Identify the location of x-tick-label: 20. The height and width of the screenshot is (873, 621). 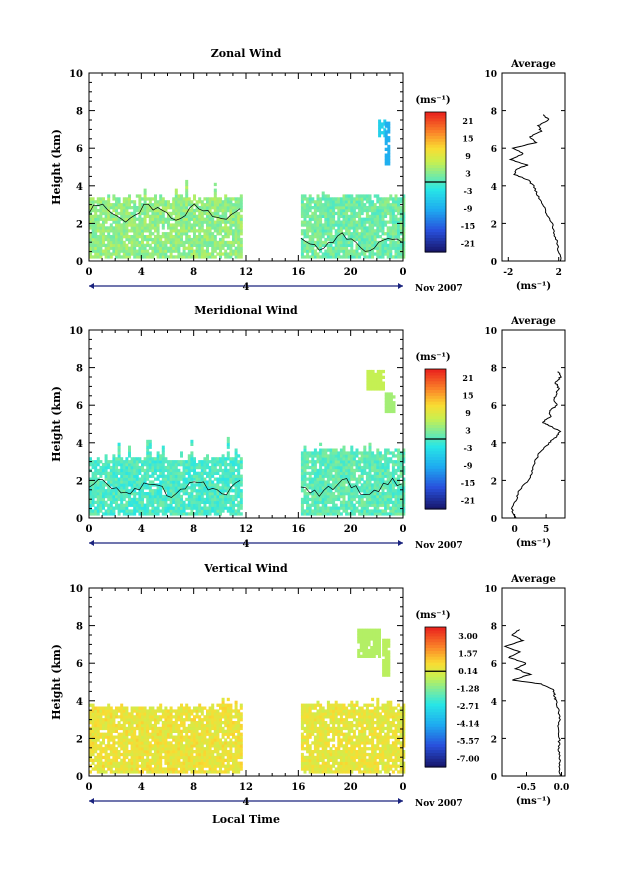
(351, 272).